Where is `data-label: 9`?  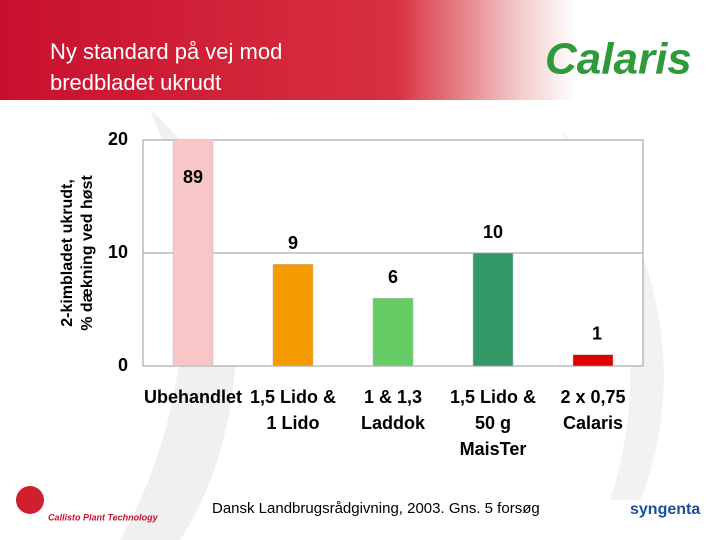
data-label: 9 is located at coordinates (293, 243).